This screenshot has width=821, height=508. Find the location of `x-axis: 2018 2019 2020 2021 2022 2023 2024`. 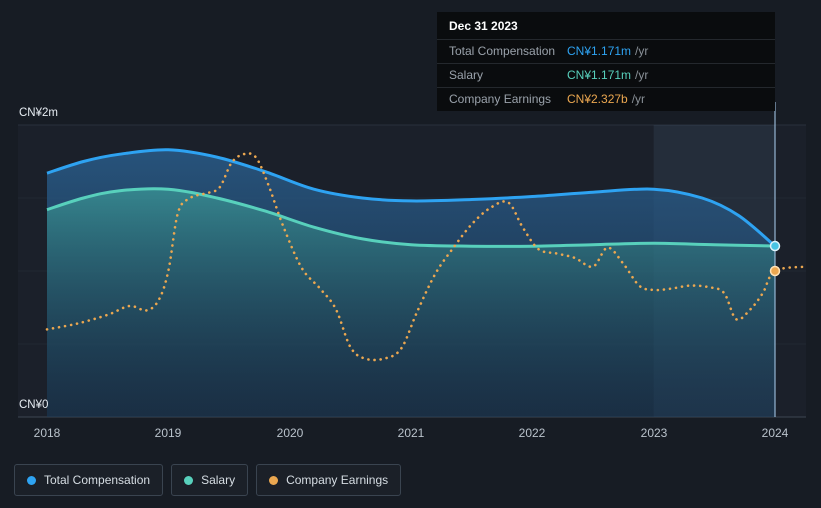

x-axis: 2018 2019 2020 2021 2022 2023 2024 is located at coordinates (410, 434).